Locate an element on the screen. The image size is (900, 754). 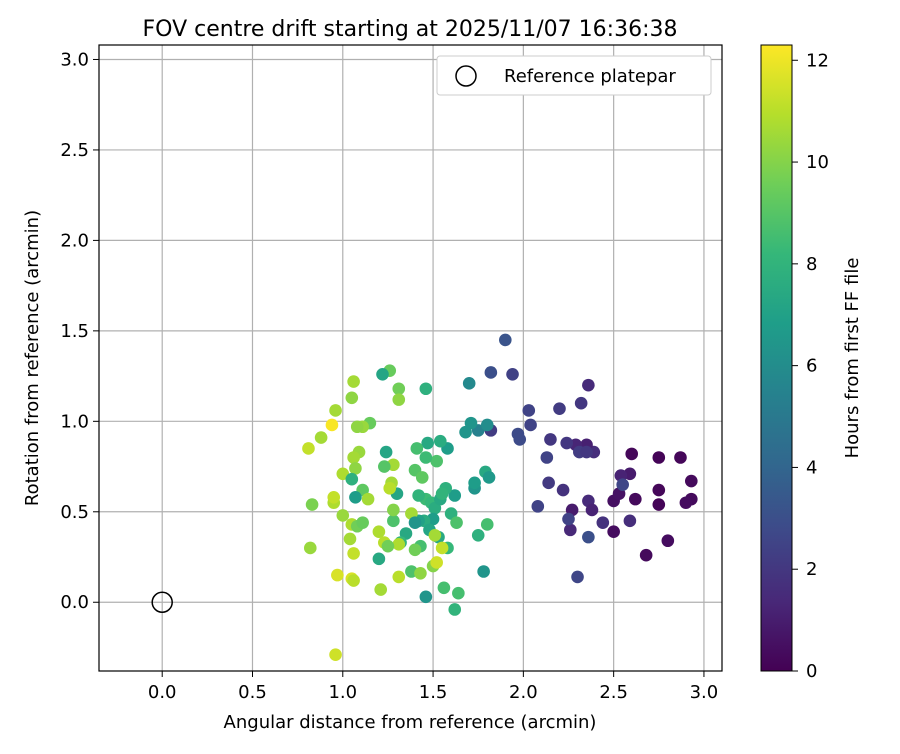
x-tick-label: 1.5 is located at coordinates (433, 692).